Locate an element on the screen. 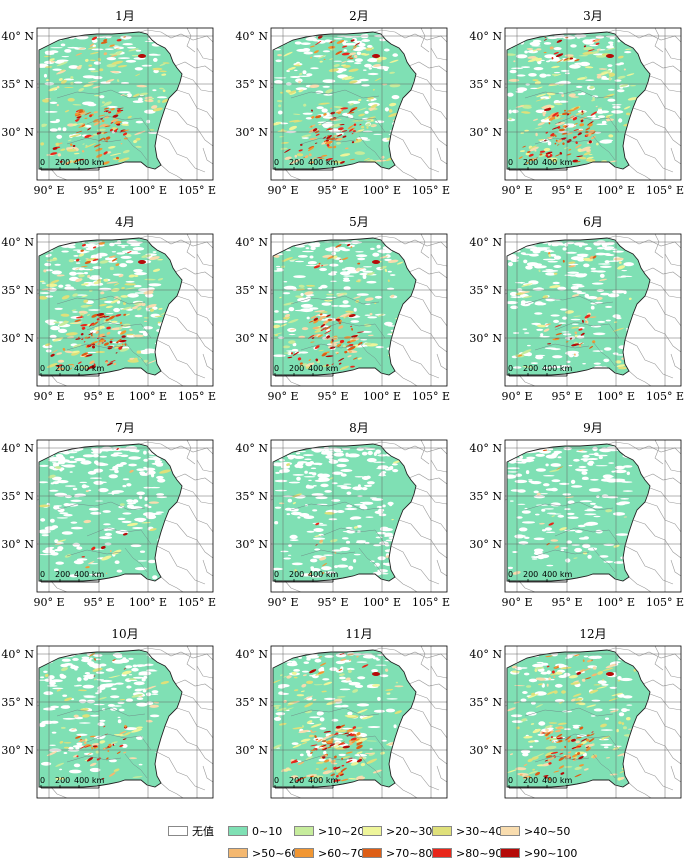 The image size is (700, 865). legend-item: >60~70 is located at coordinates (329, 853).